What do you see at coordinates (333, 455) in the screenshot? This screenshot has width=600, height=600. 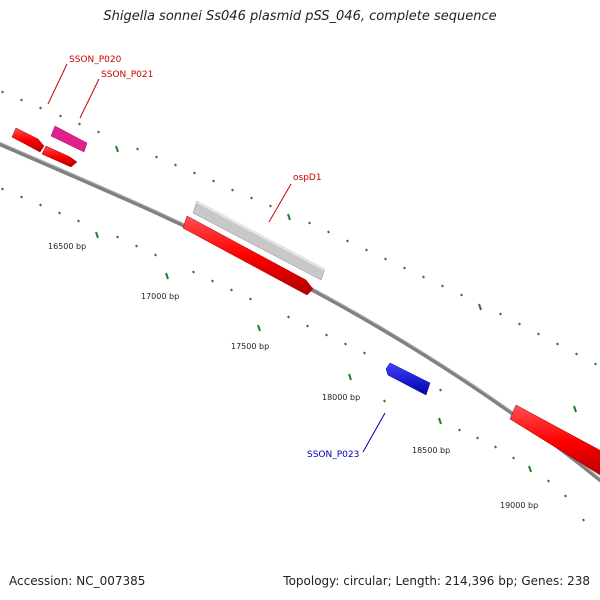 I see `gene-label-sson-p023: SSON_P023` at bounding box center [333, 455].